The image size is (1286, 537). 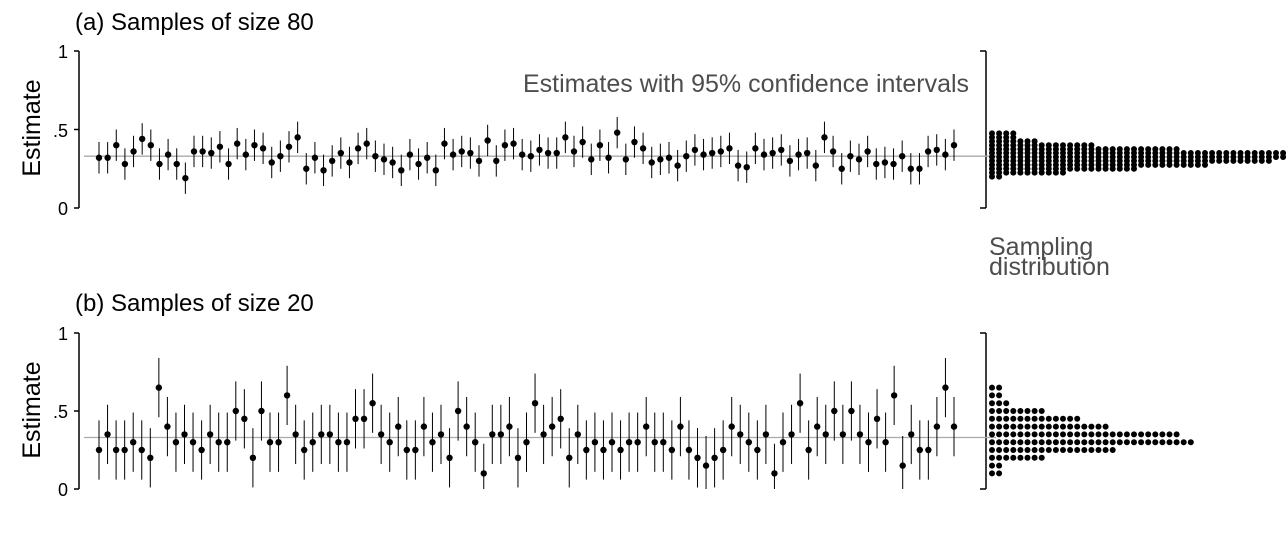 I want to click on panel-b-ylabel: Estimate, so click(x=32, y=409).